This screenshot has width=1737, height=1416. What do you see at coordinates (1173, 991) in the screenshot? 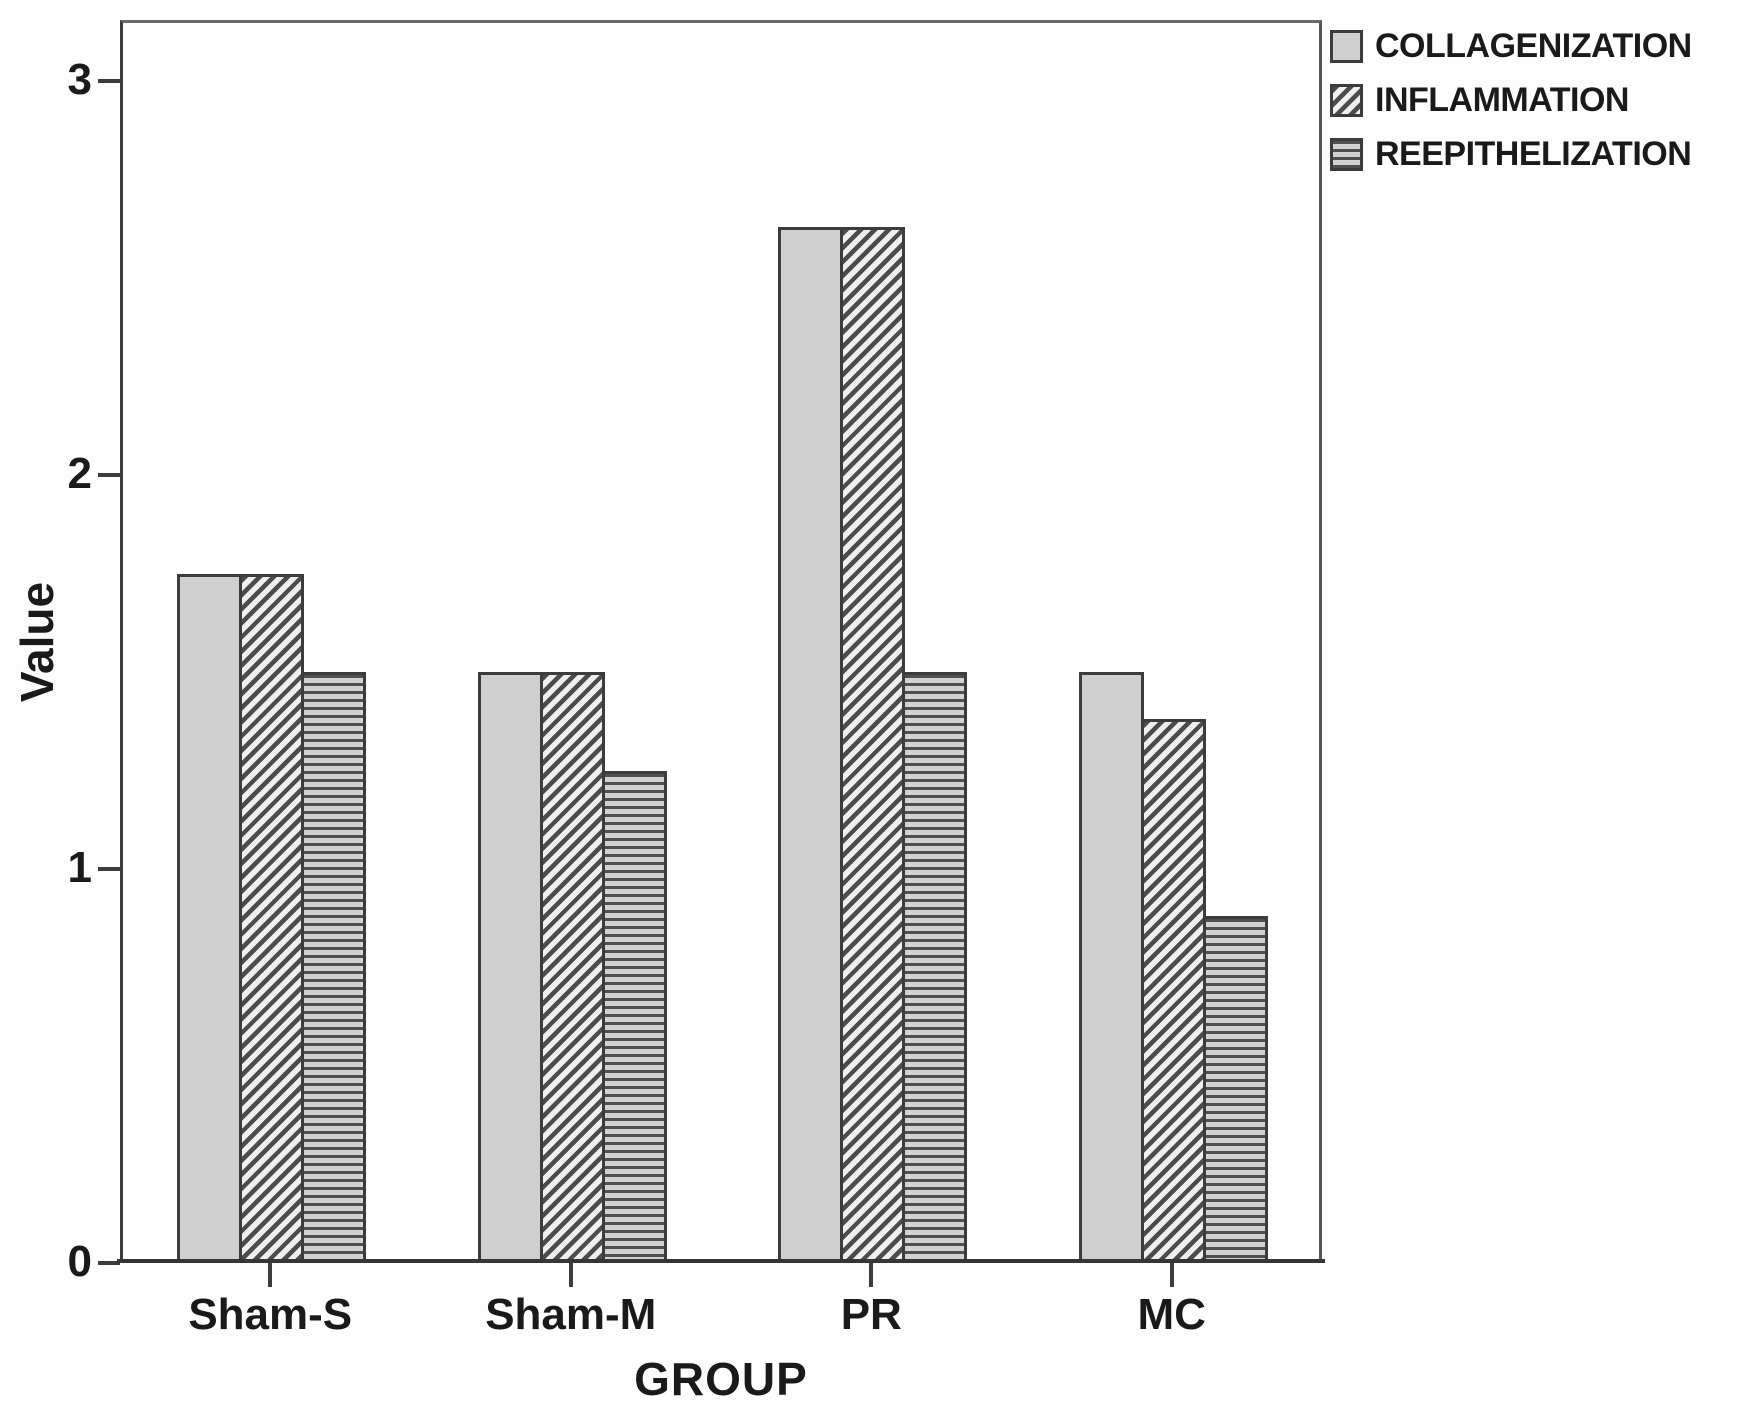
I see `bar-mc-inflammation` at bounding box center [1173, 991].